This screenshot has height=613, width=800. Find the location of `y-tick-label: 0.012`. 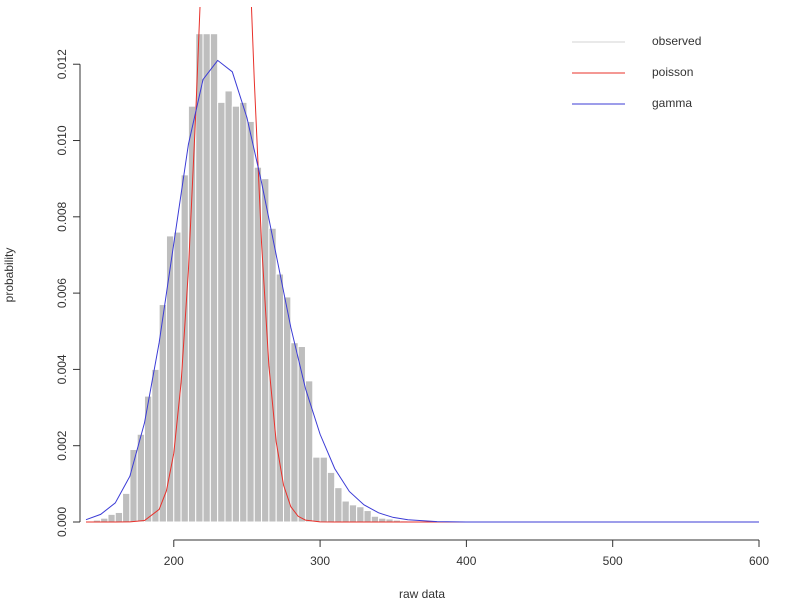

y-tick-label: 0.012 is located at coordinates (62, 64).